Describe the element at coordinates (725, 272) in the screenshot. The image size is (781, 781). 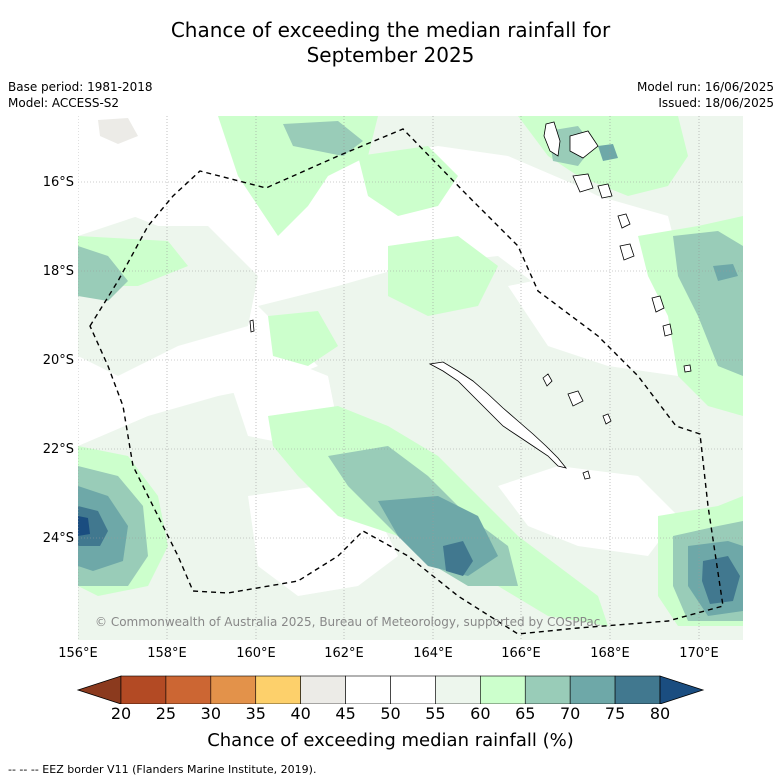
I see `field-70-75-east` at that location.